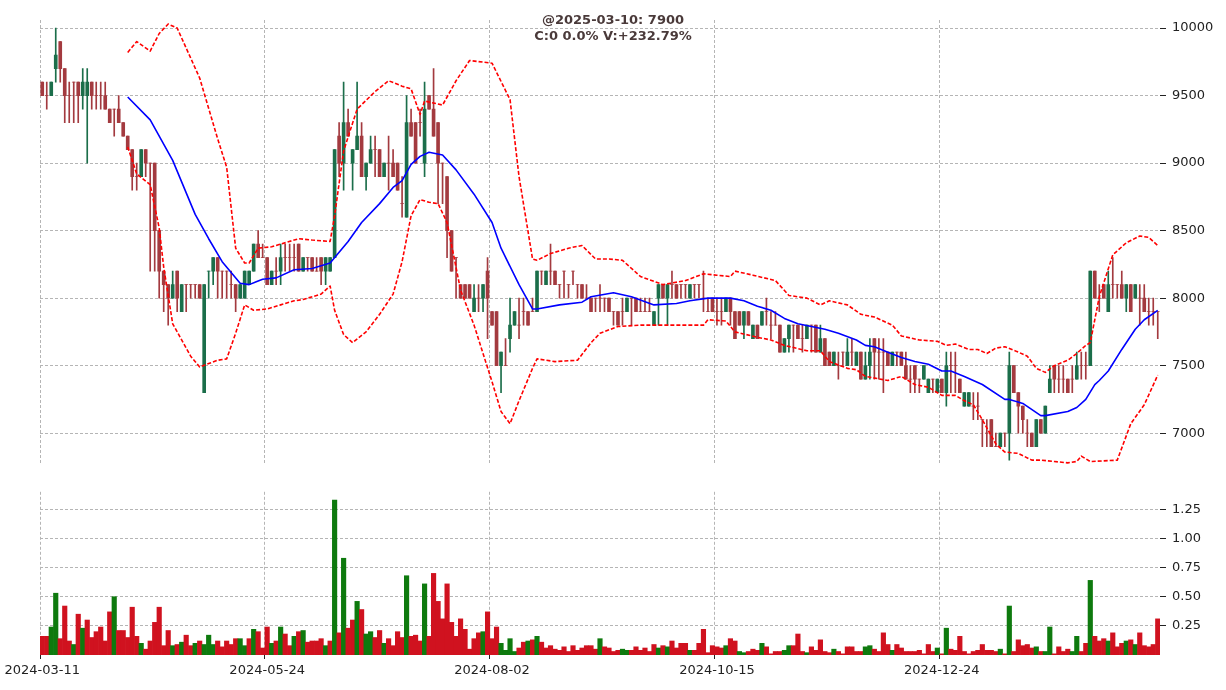 This screenshot has width=1226, height=690. I want to click on chart-title: @2025-03-10: 7900, so click(613, 19).